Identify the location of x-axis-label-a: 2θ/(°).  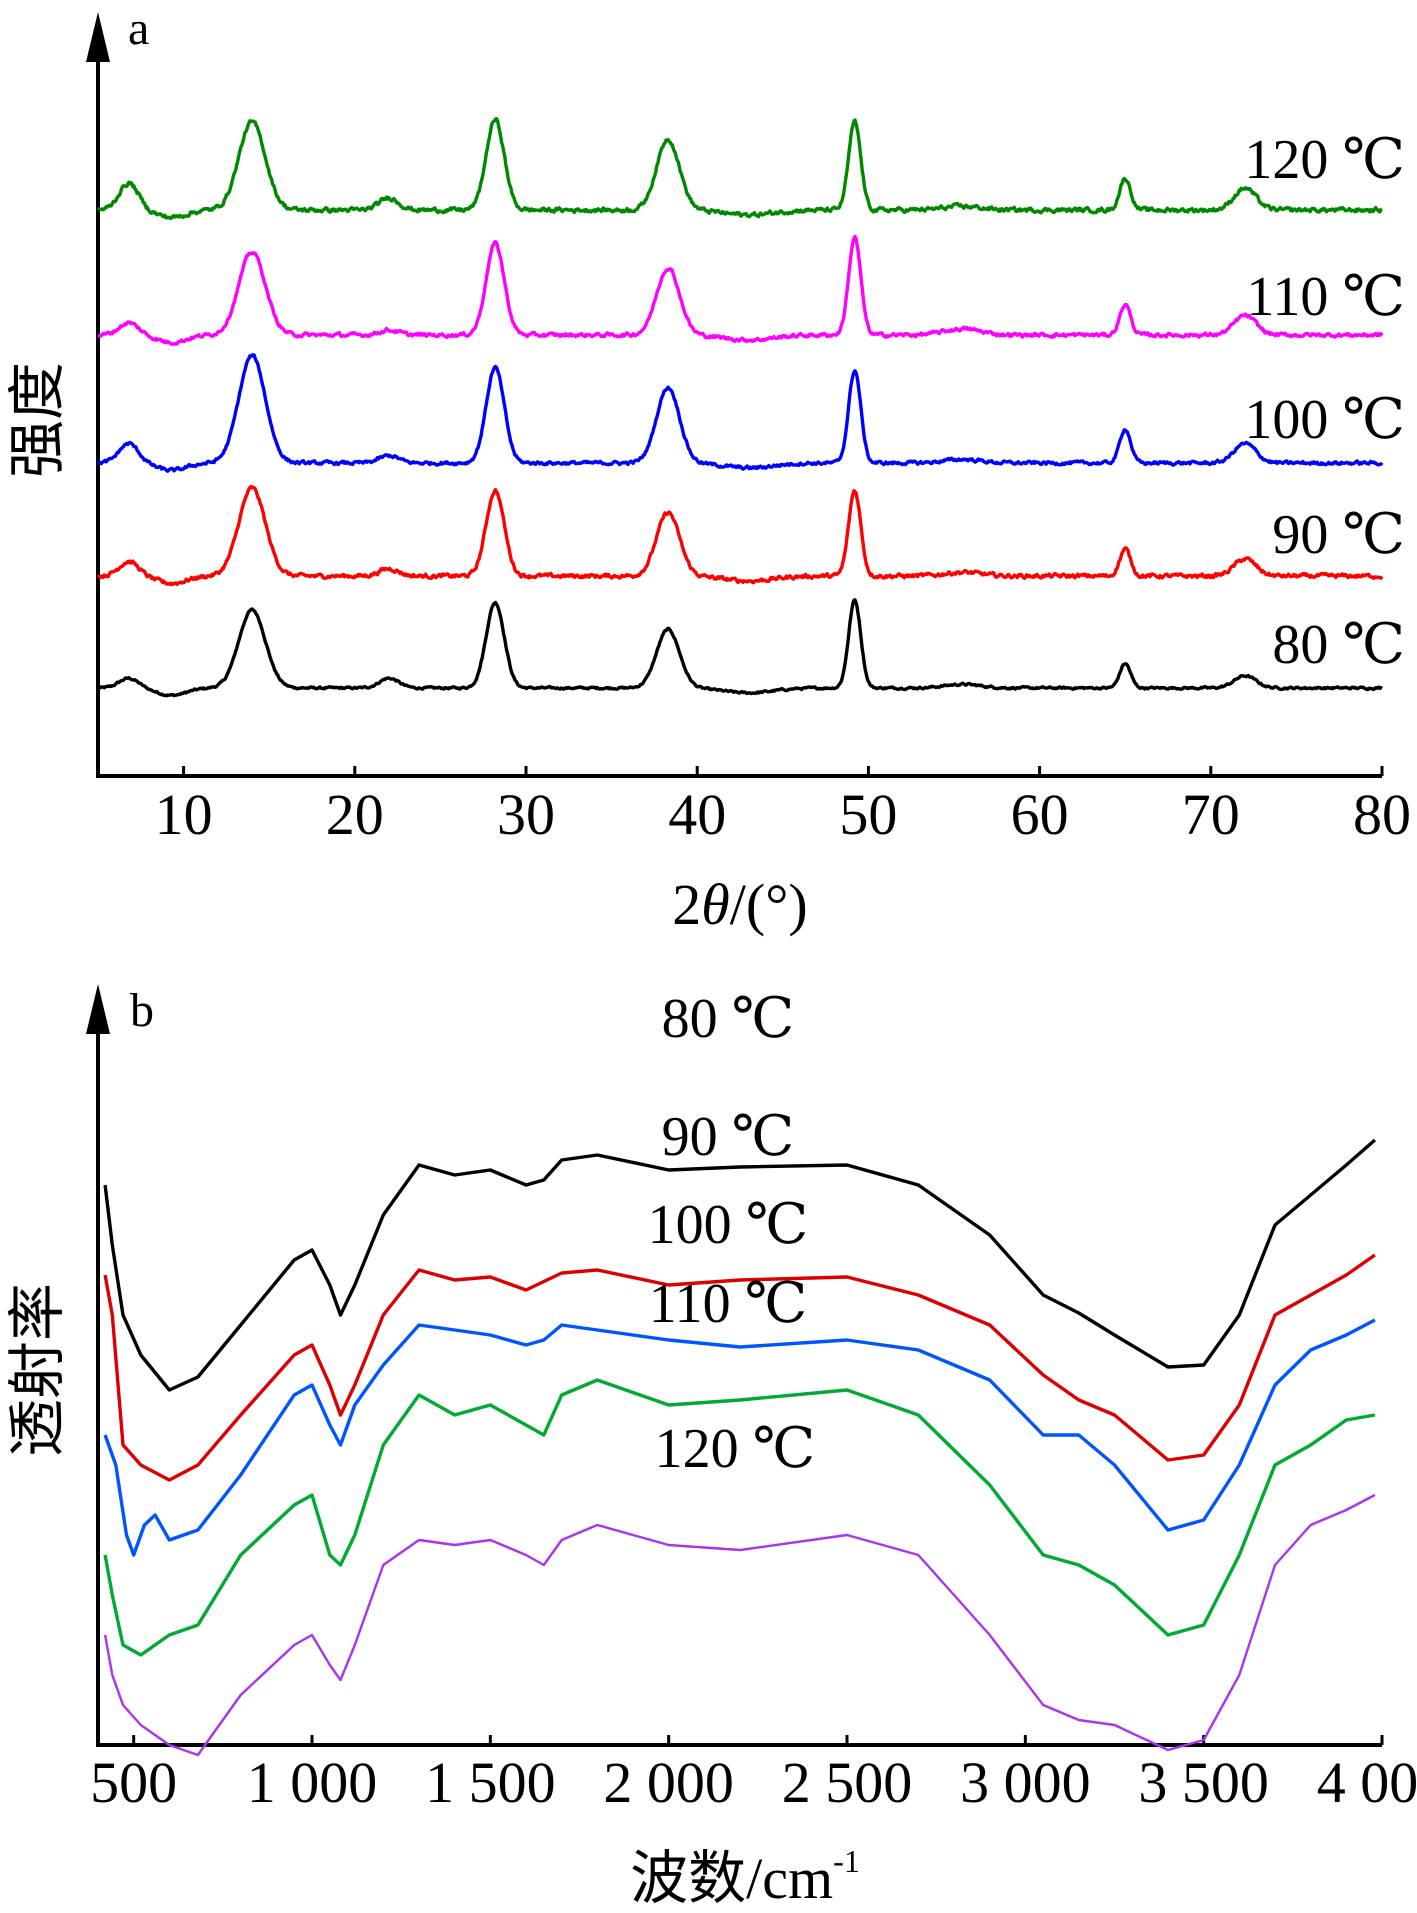
(739, 904).